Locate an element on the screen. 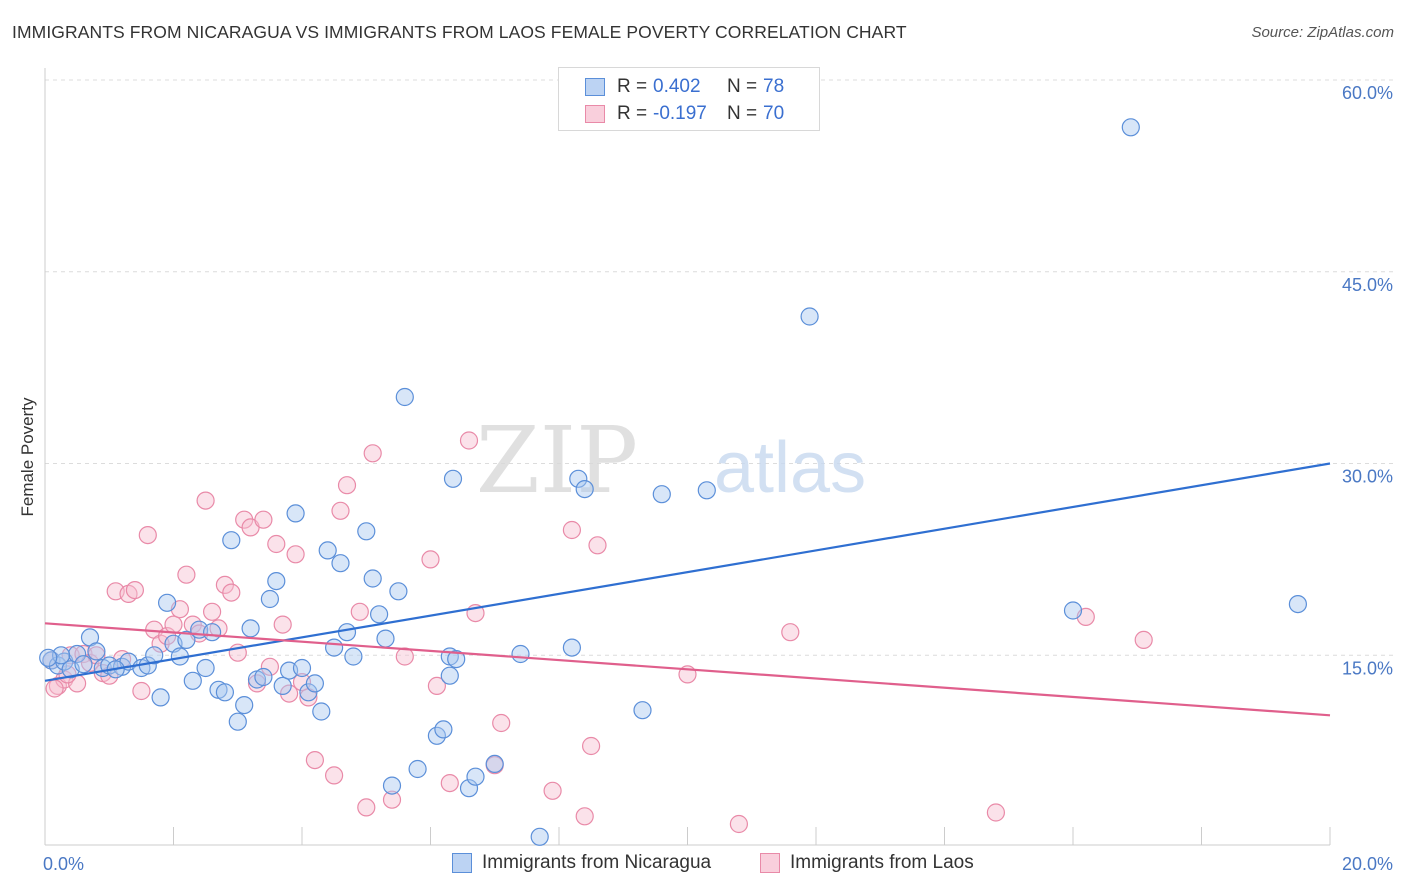 Image resolution: width=1406 pixels, height=892 pixels. legend-swatch-laos is located at coordinates (595, 114).